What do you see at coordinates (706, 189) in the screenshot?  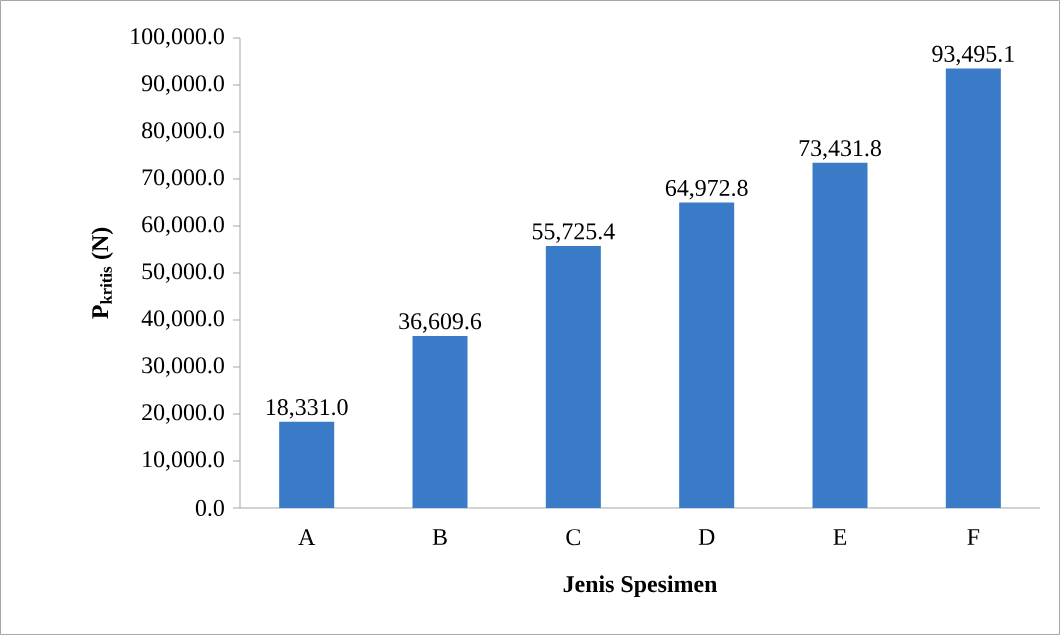 I see `data-label: 64,972.8` at bounding box center [706, 189].